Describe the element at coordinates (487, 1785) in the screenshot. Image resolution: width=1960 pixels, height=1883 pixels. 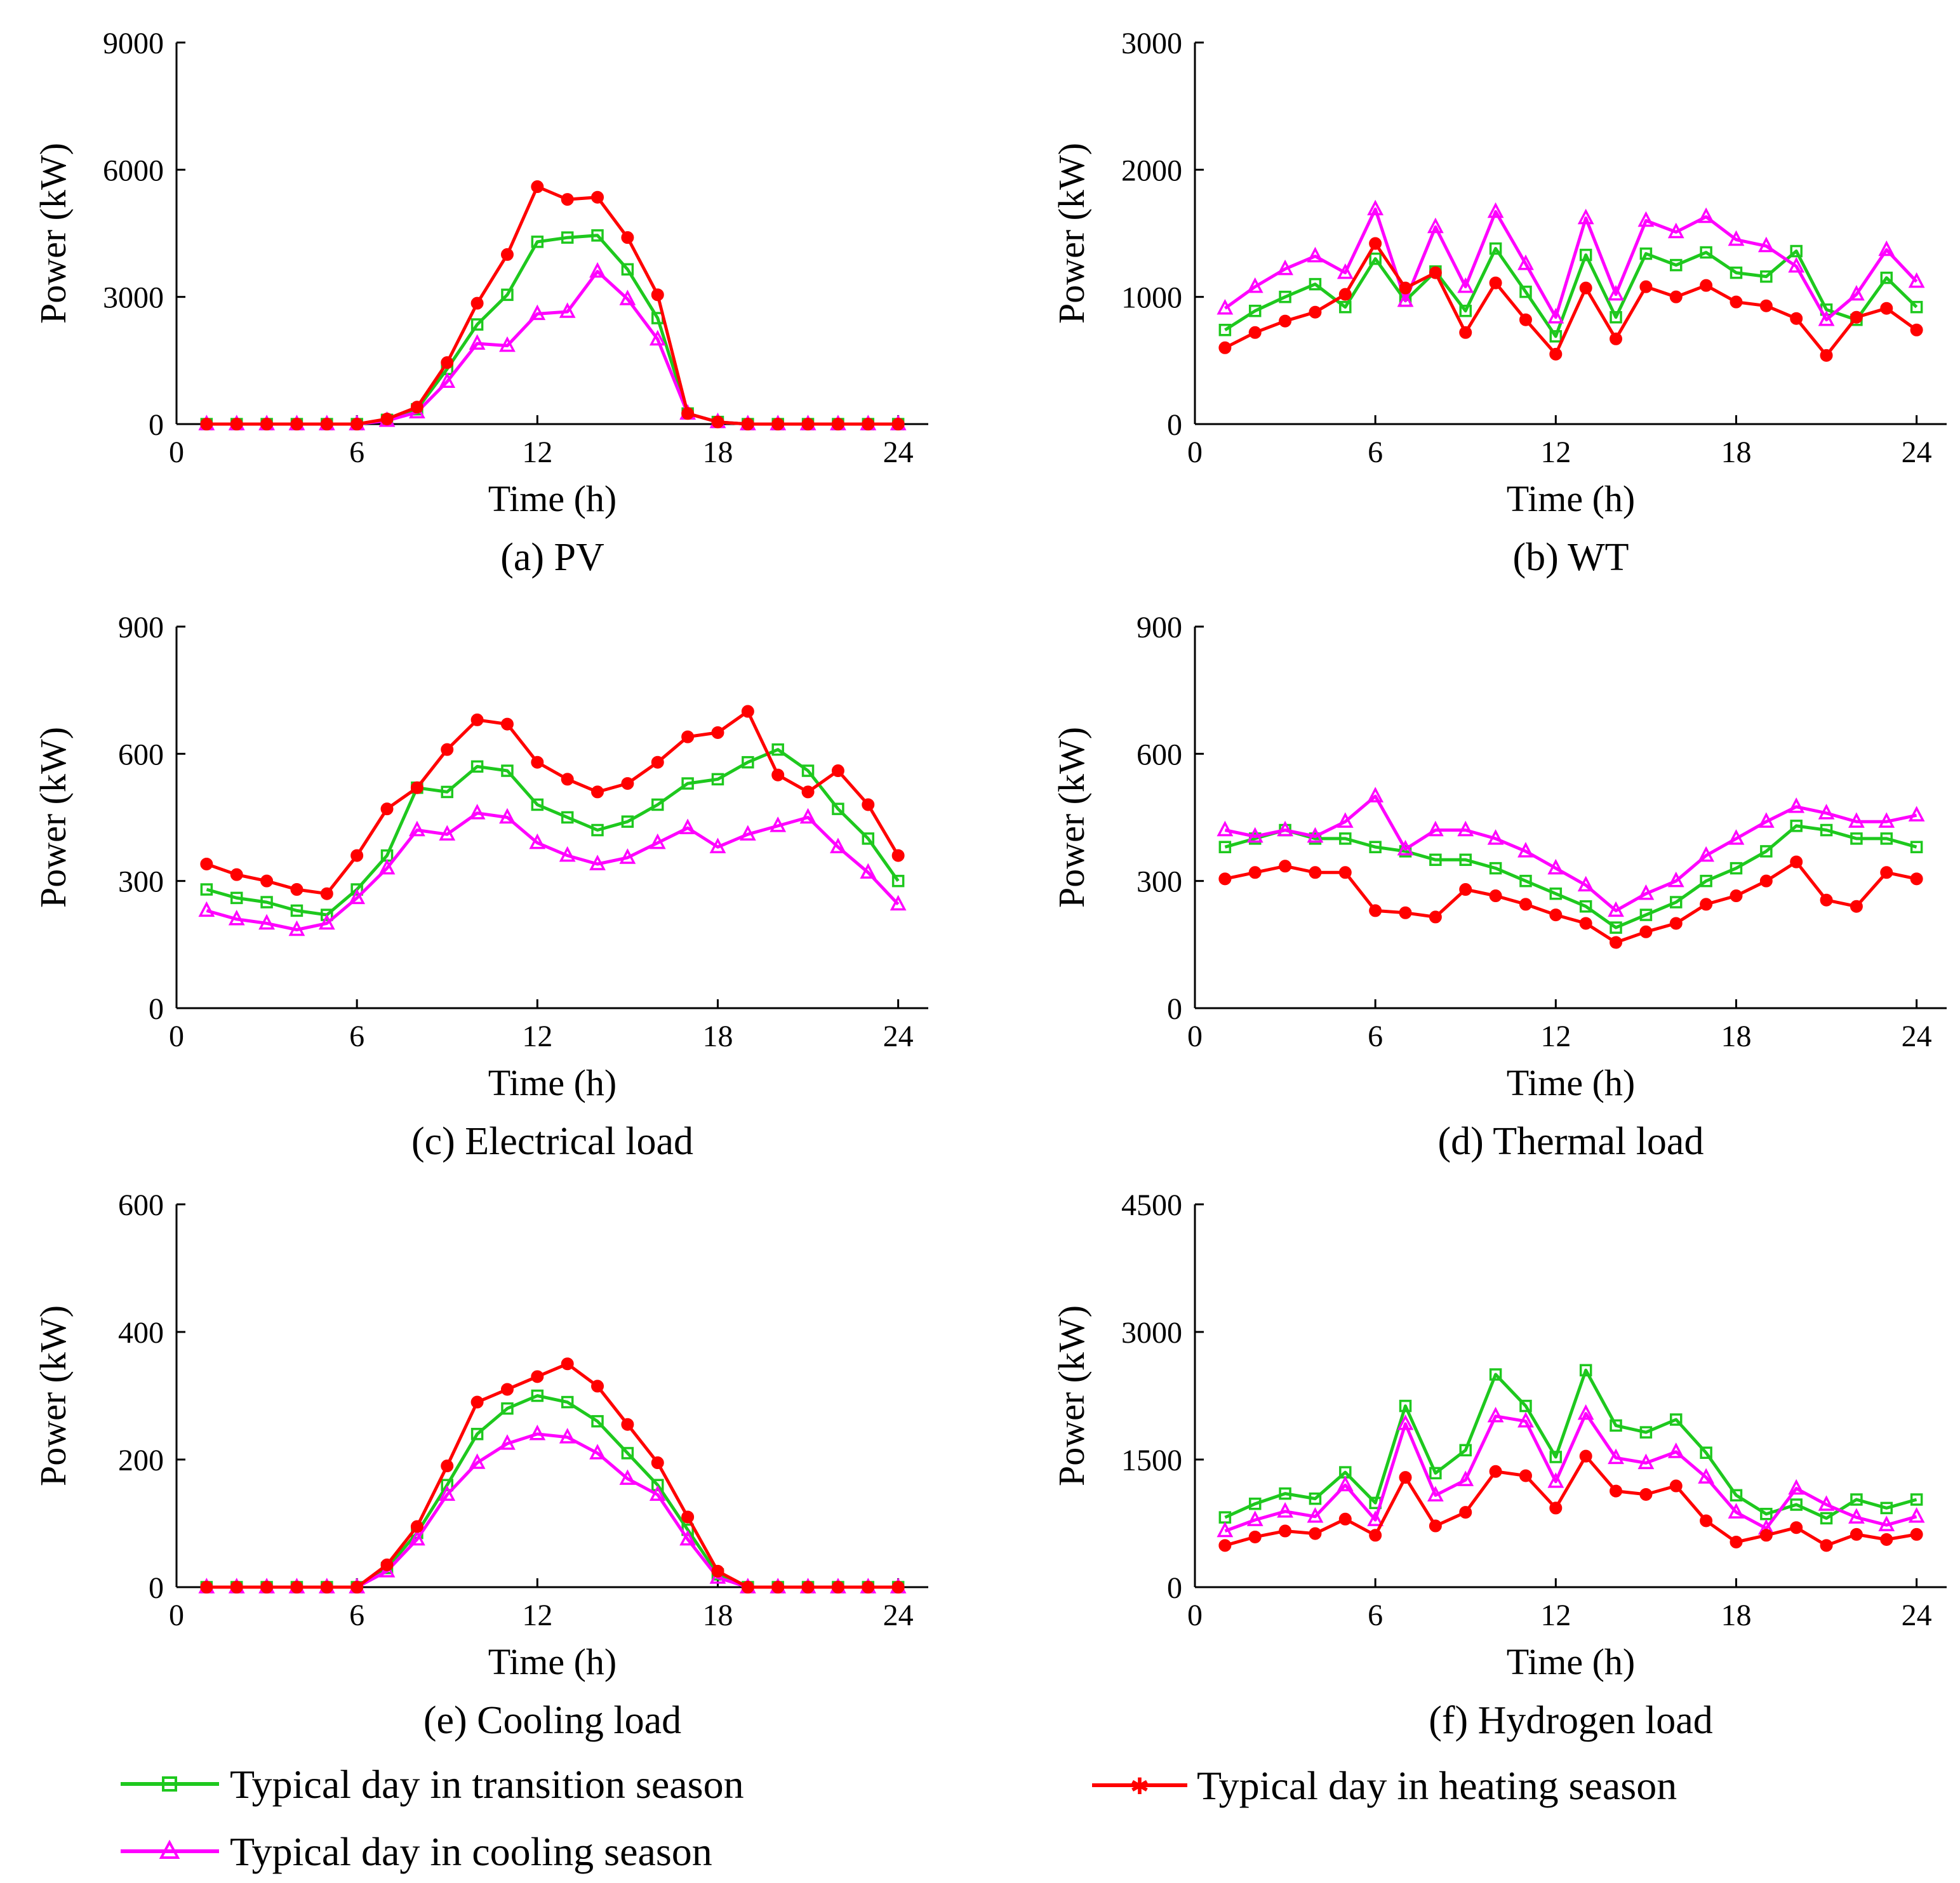
I see `legend-label-transition: Typical day in transition season` at that location.